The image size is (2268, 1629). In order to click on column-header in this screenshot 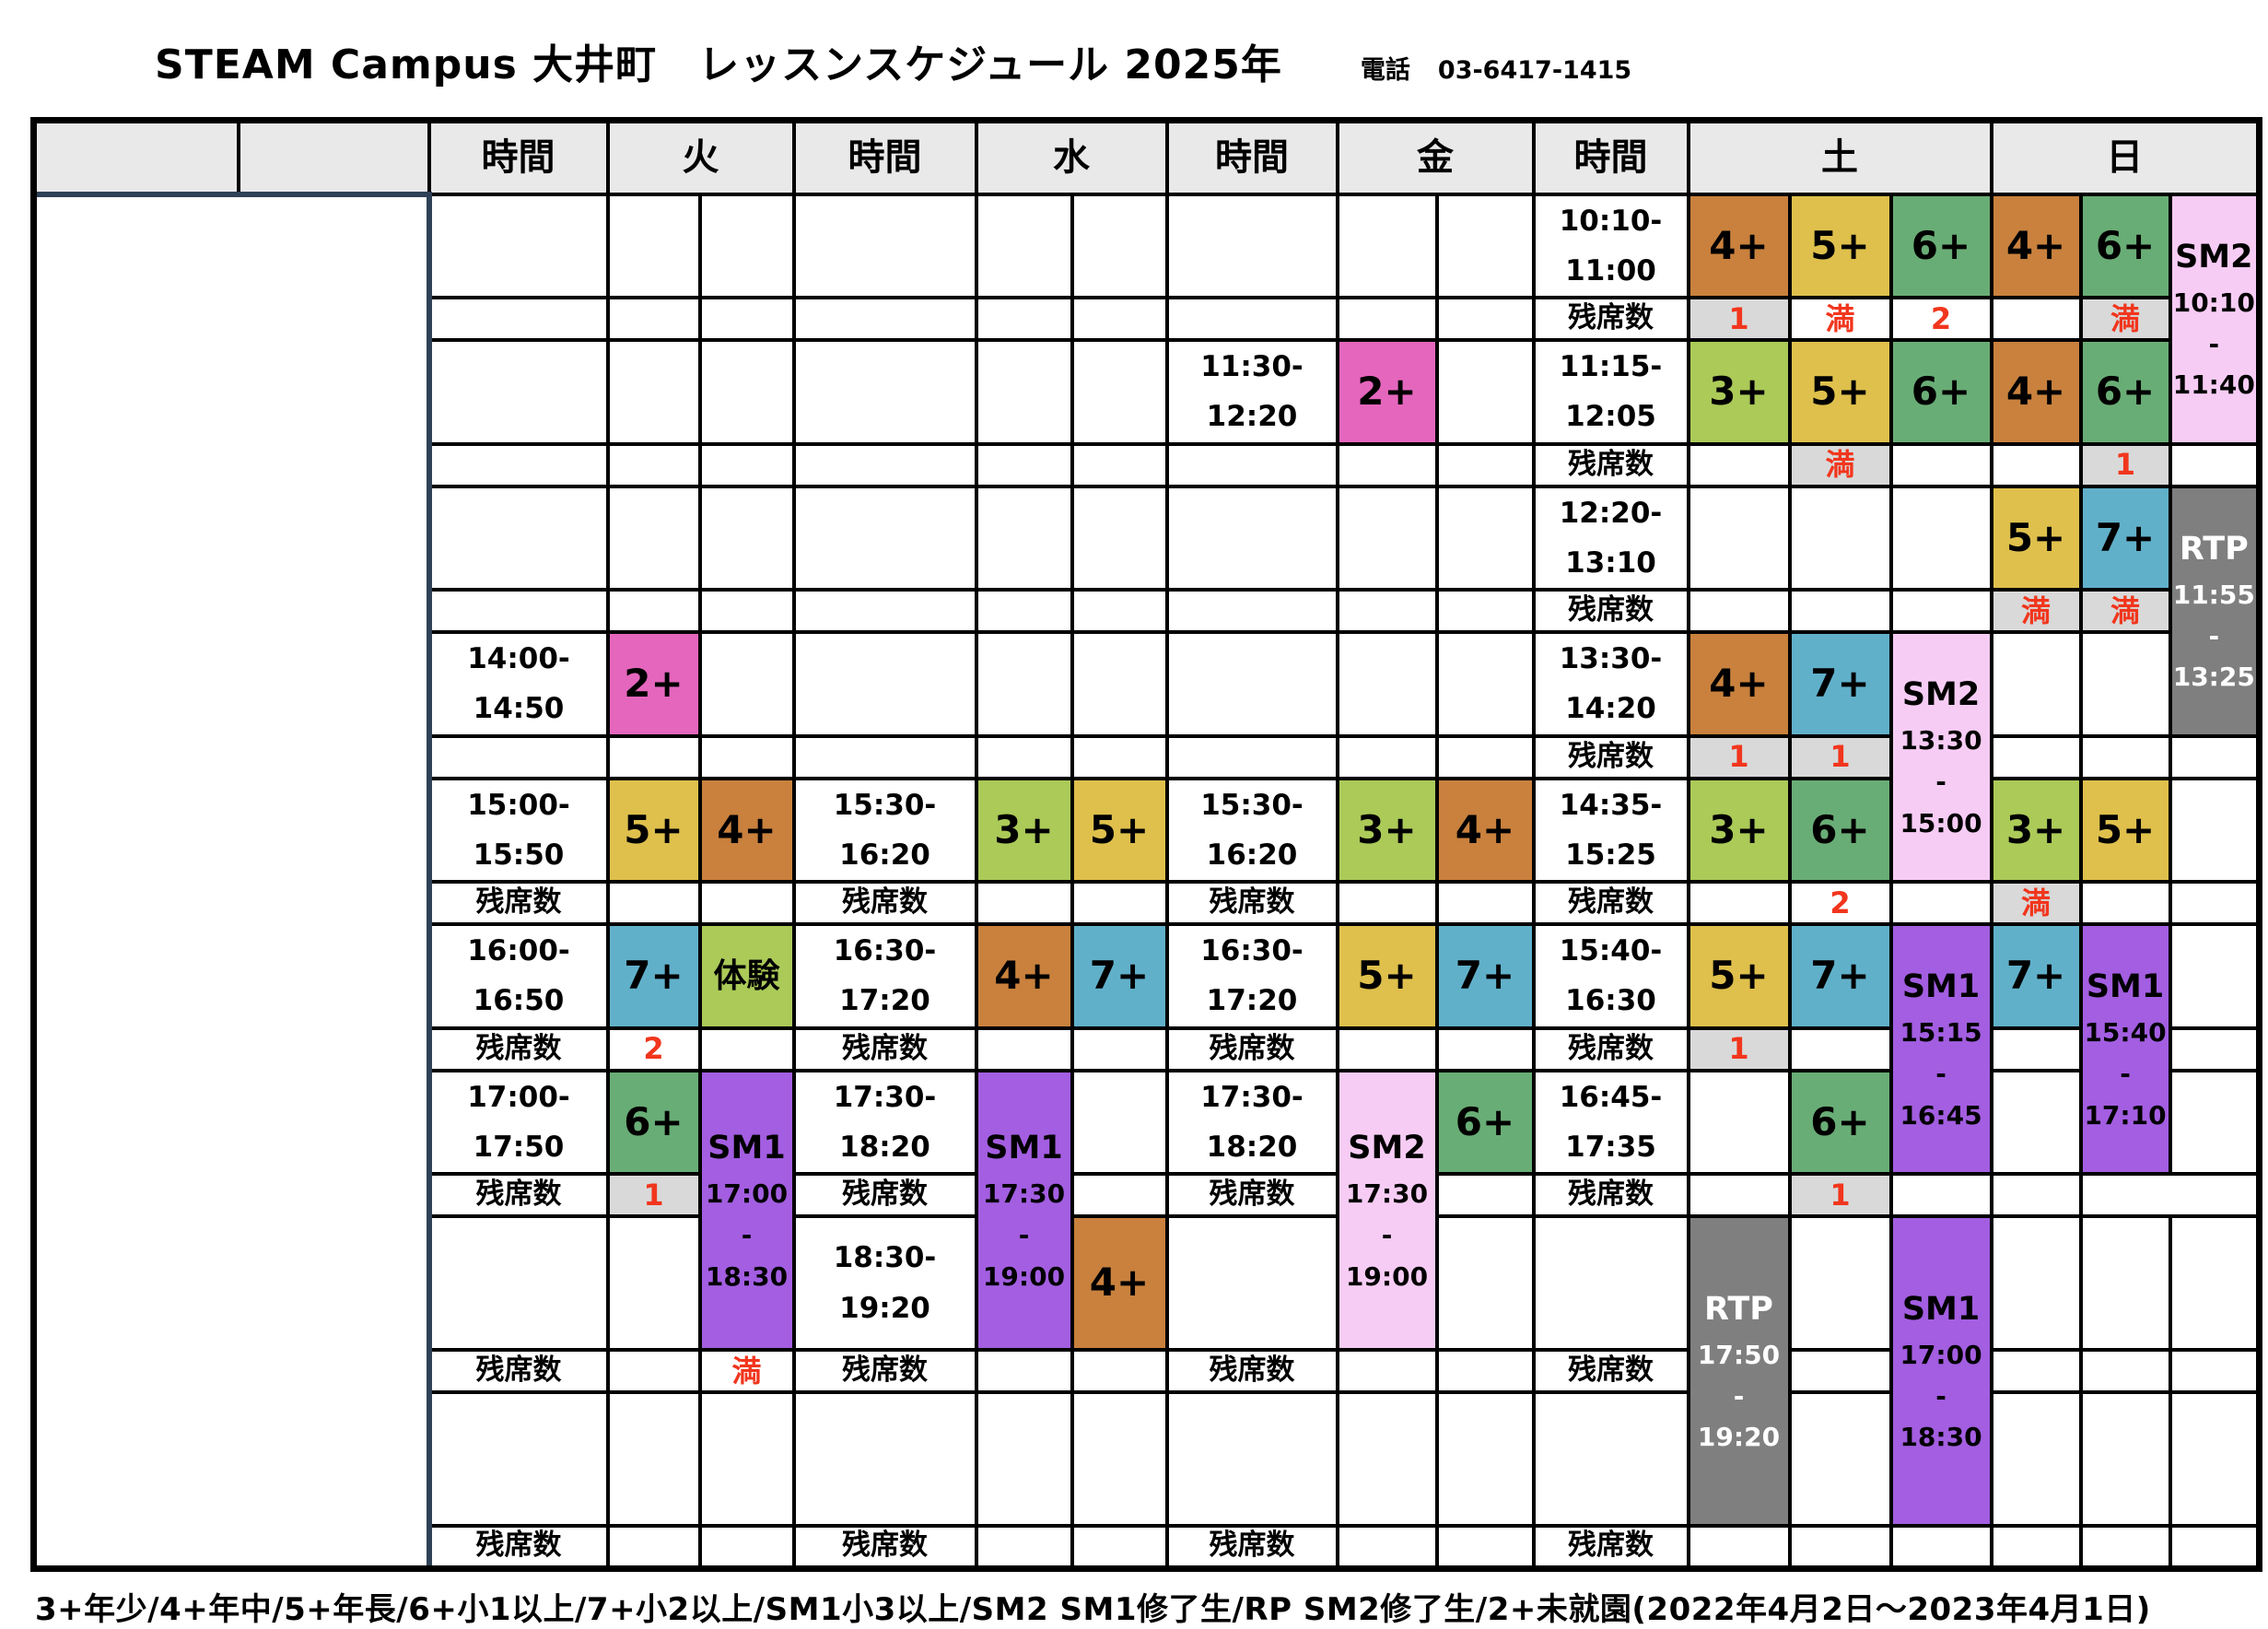, I will do `click(333, 157)`.